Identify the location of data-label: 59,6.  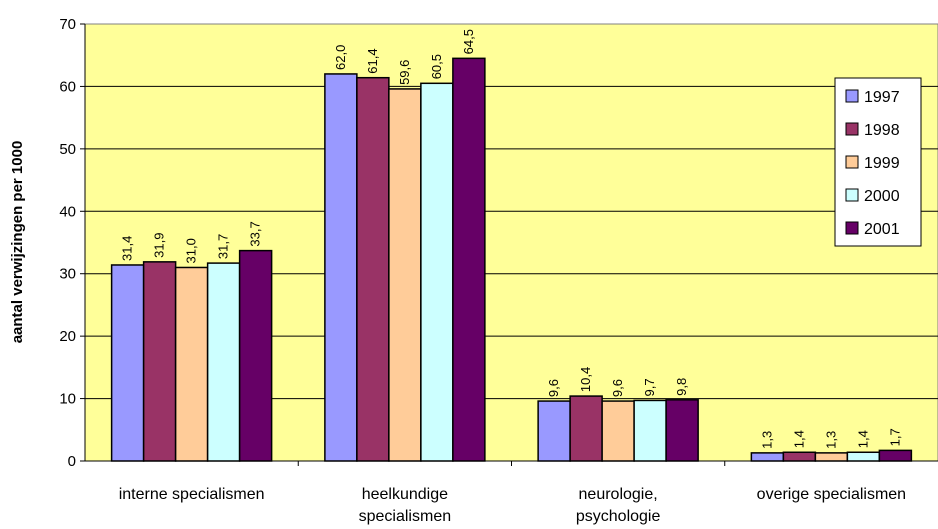
(404, 72).